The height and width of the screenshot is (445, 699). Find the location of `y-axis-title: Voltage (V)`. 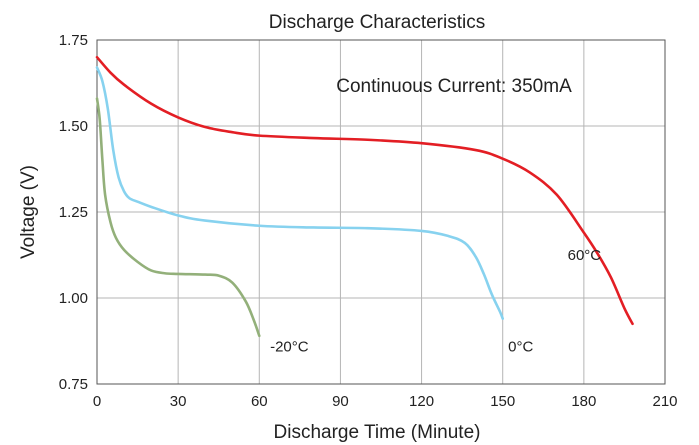

y-axis-title: Voltage (V) is located at coordinates (28, 212).